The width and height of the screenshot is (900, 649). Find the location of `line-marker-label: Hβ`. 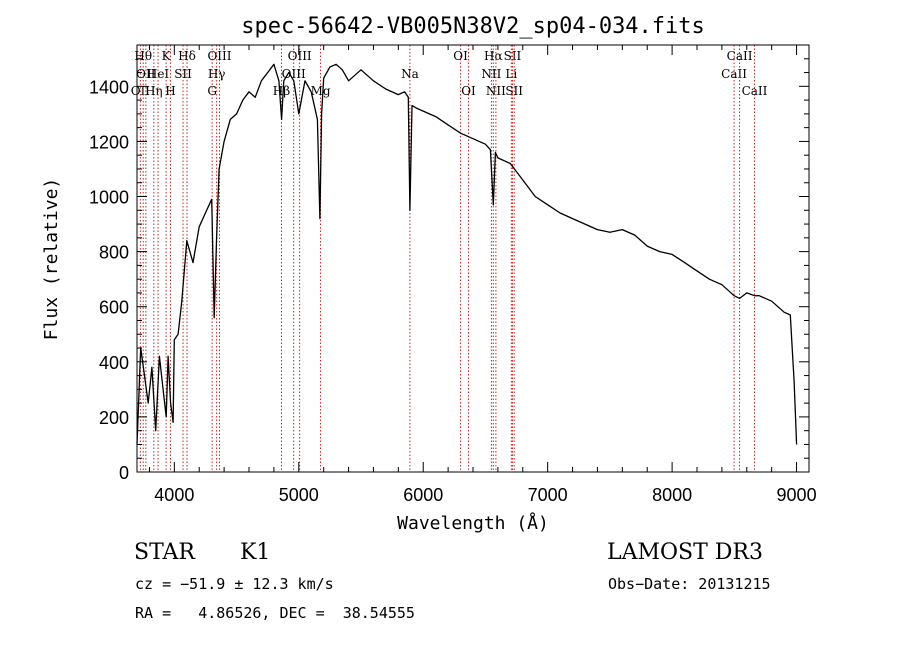

line-marker-label: Hβ is located at coordinates (281, 91).